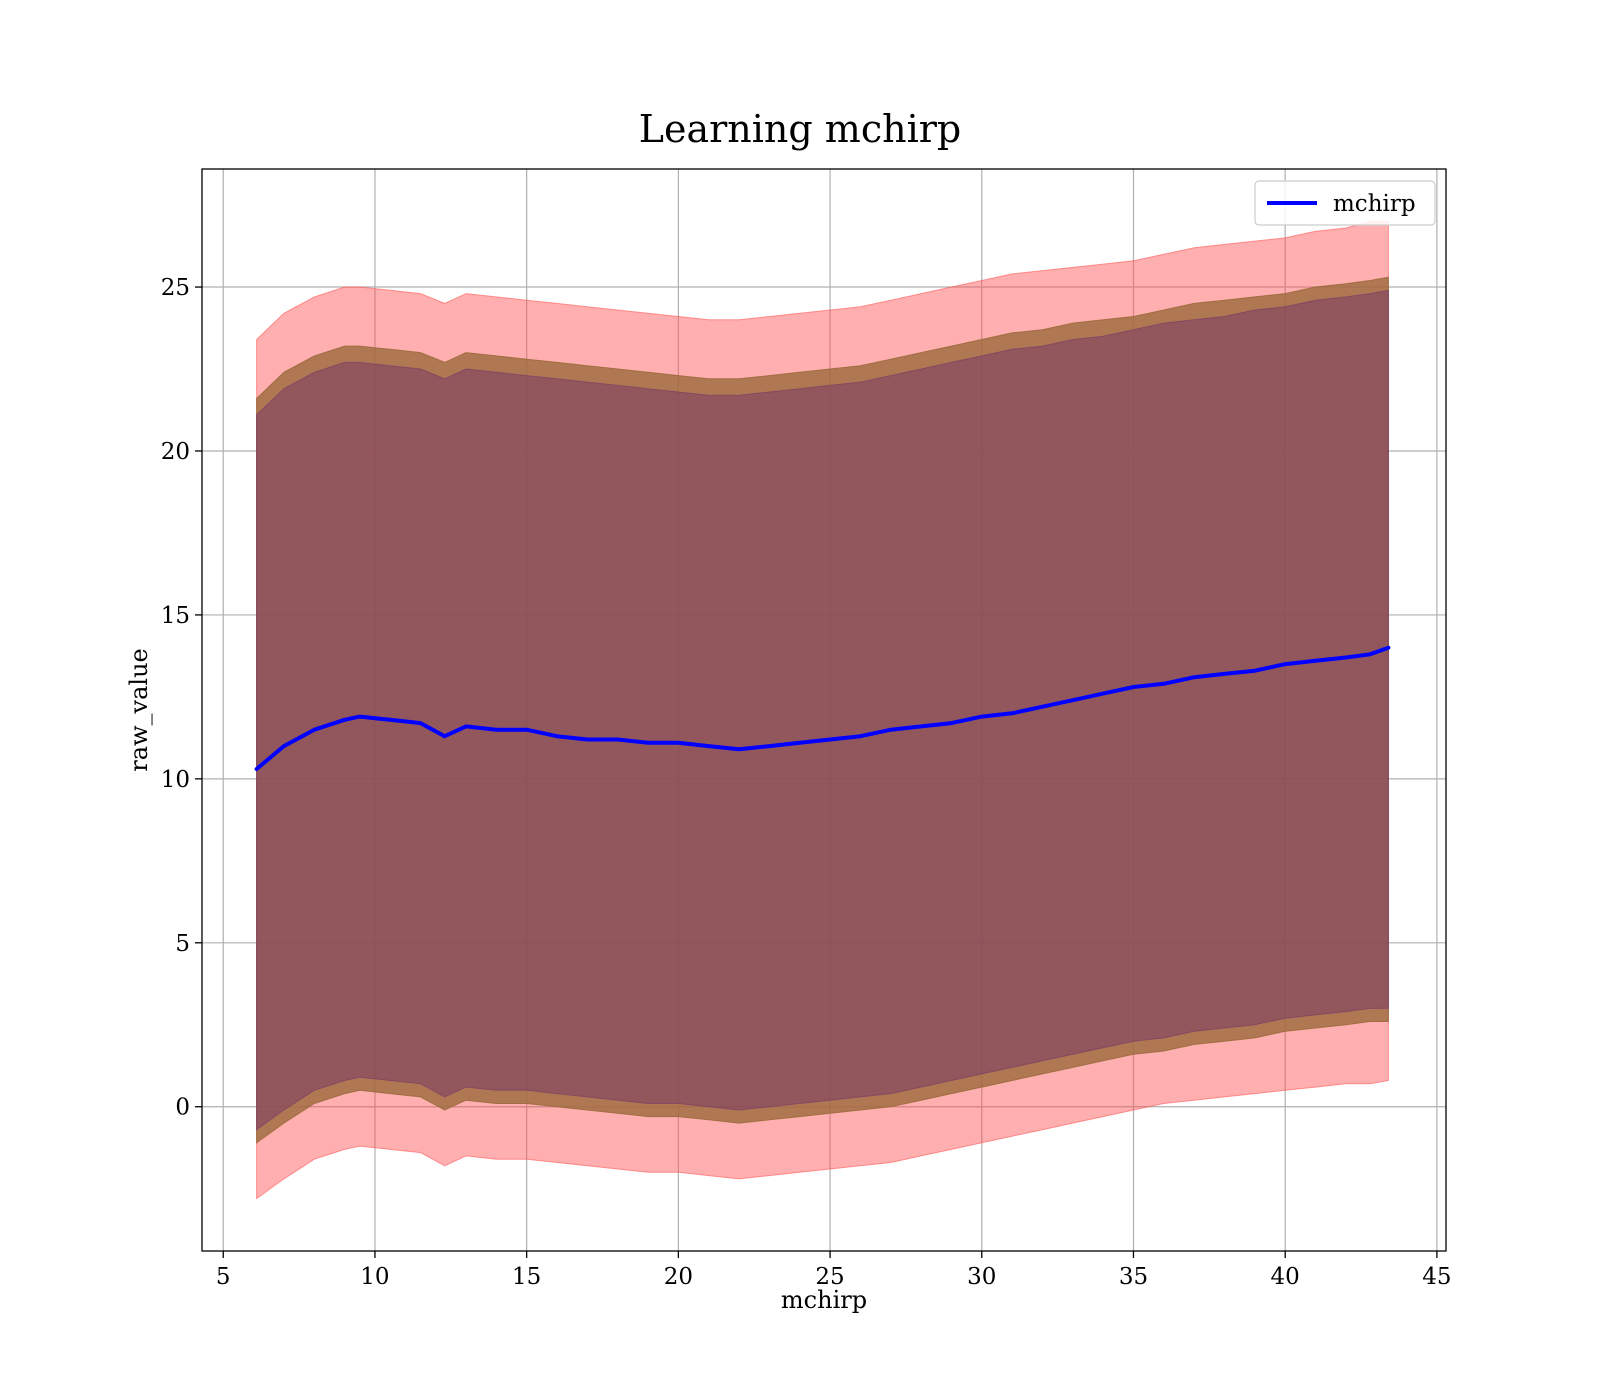  I want to click on x-tick-label: 45, so click(1436, 1277).